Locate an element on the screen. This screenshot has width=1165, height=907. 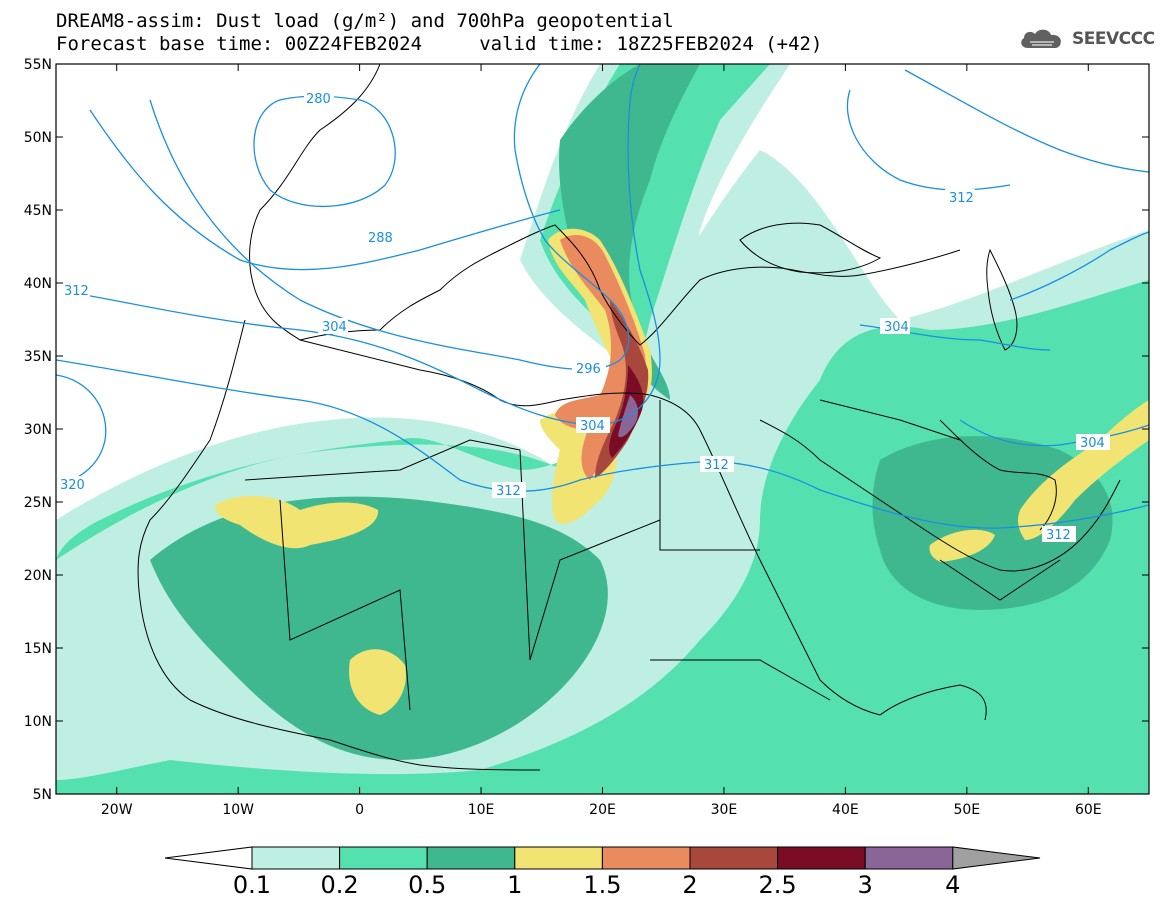
colorbar-label: 2 is located at coordinates (689, 885).